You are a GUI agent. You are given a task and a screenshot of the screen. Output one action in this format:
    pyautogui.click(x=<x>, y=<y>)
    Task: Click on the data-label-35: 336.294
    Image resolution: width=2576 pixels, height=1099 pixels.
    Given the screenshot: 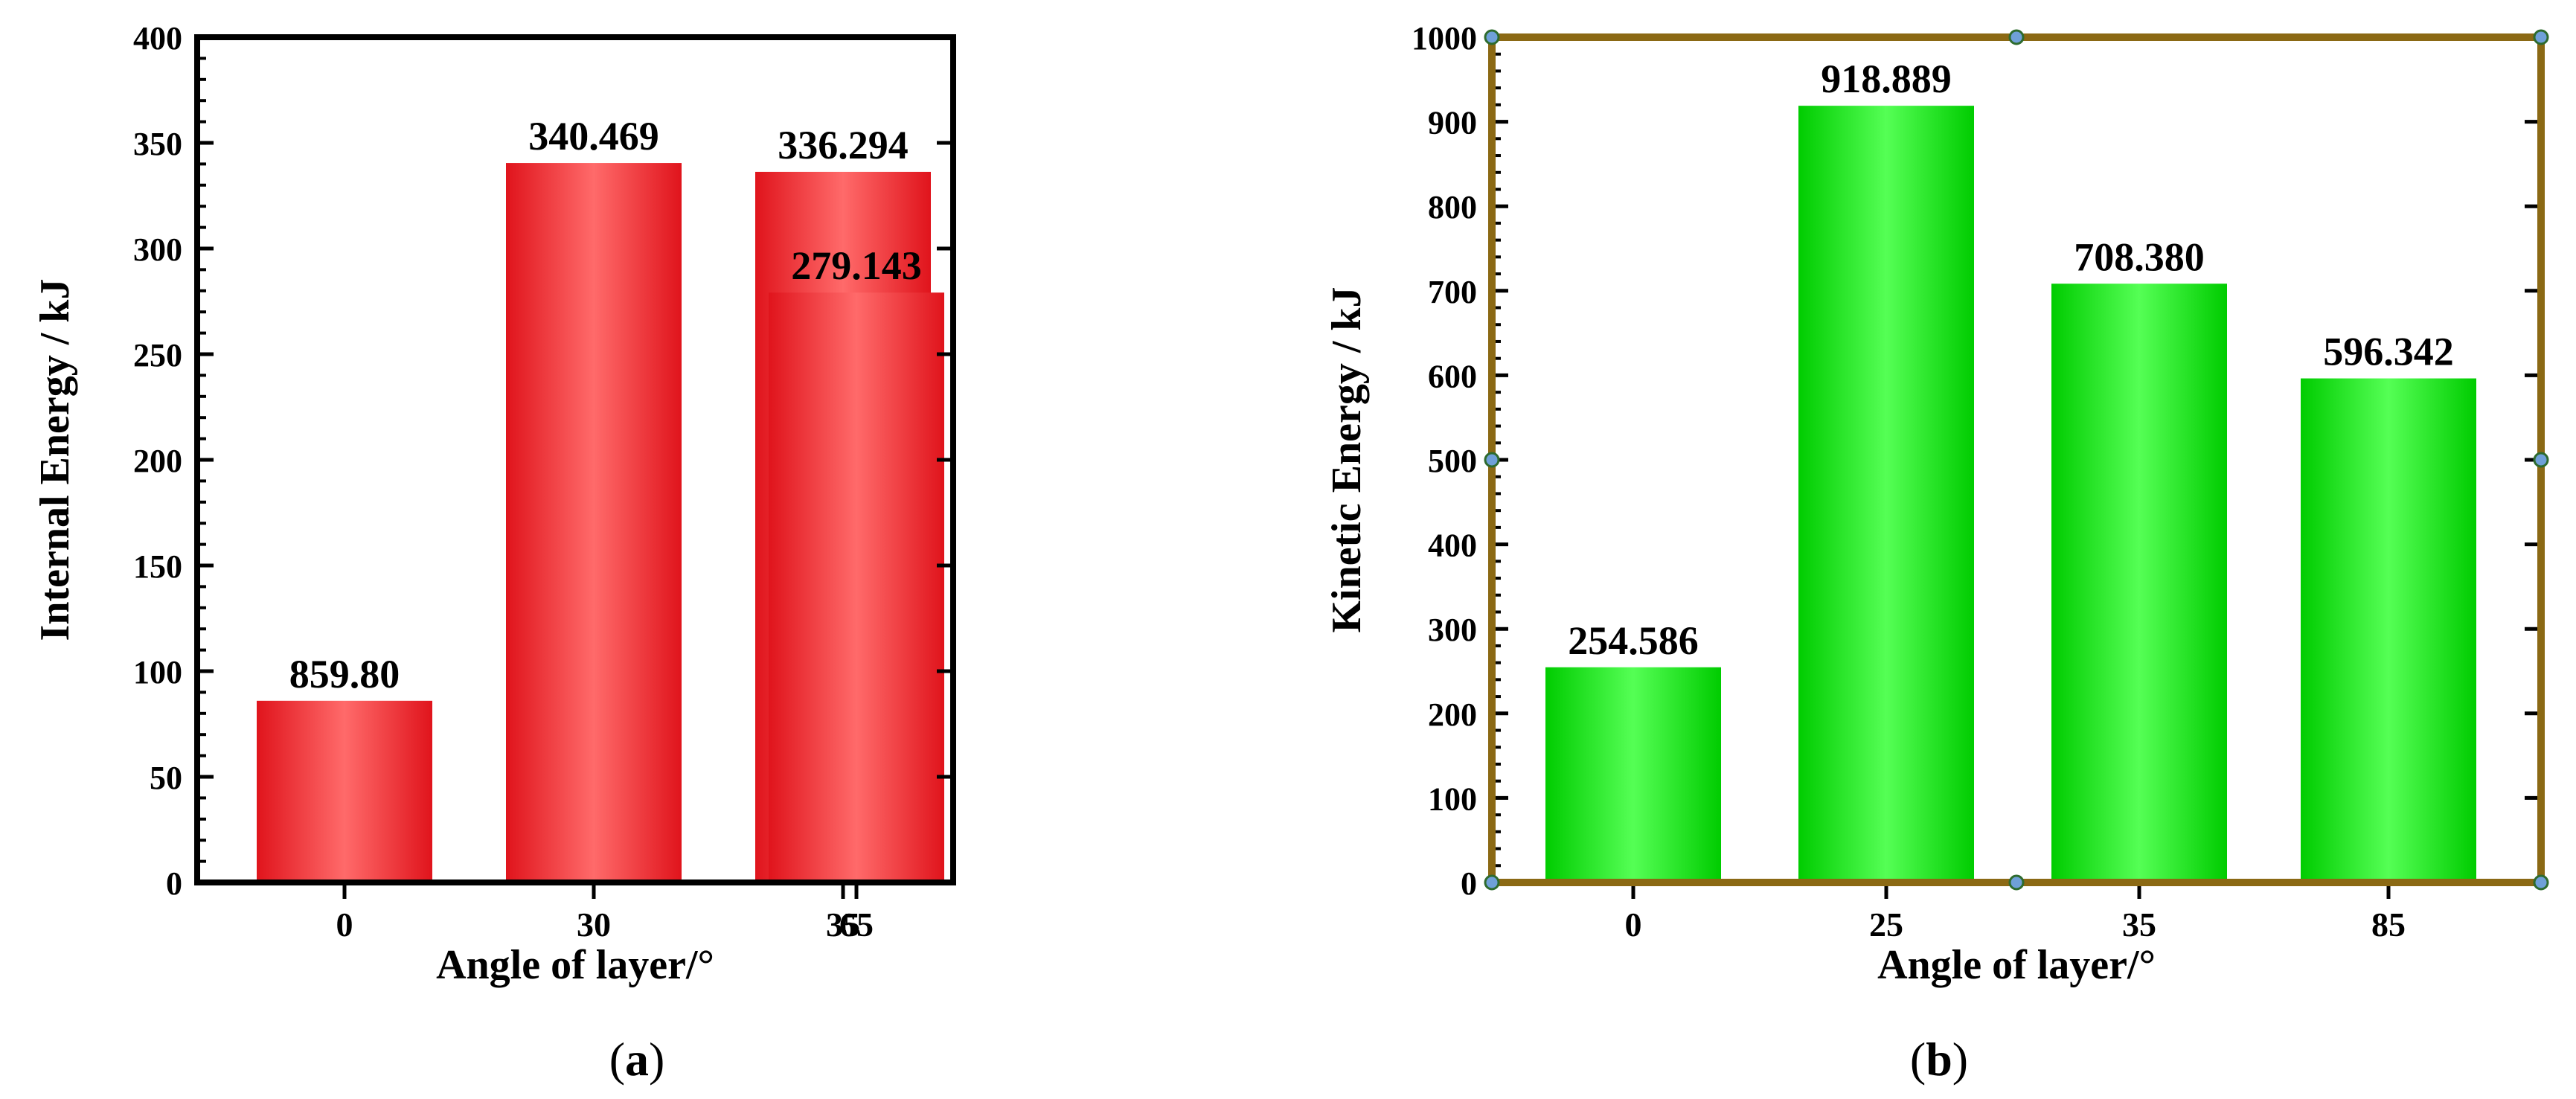 What is the action you would take?
    pyautogui.click(x=843, y=145)
    